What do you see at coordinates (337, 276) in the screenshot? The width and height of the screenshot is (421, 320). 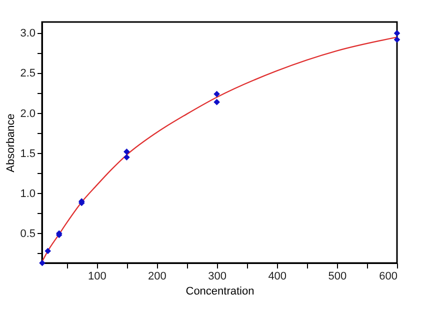 I see `x-tick-label: 500` at bounding box center [337, 276].